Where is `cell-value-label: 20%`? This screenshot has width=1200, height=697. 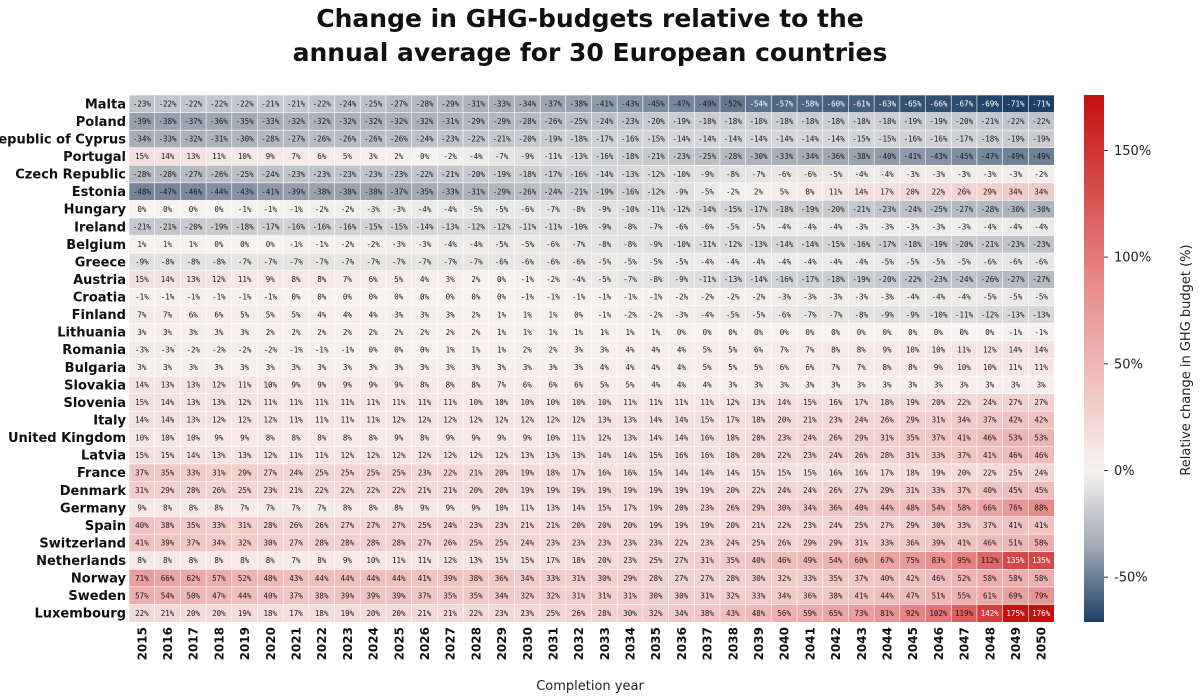 cell-value-label: 20% is located at coordinates (502, 472).